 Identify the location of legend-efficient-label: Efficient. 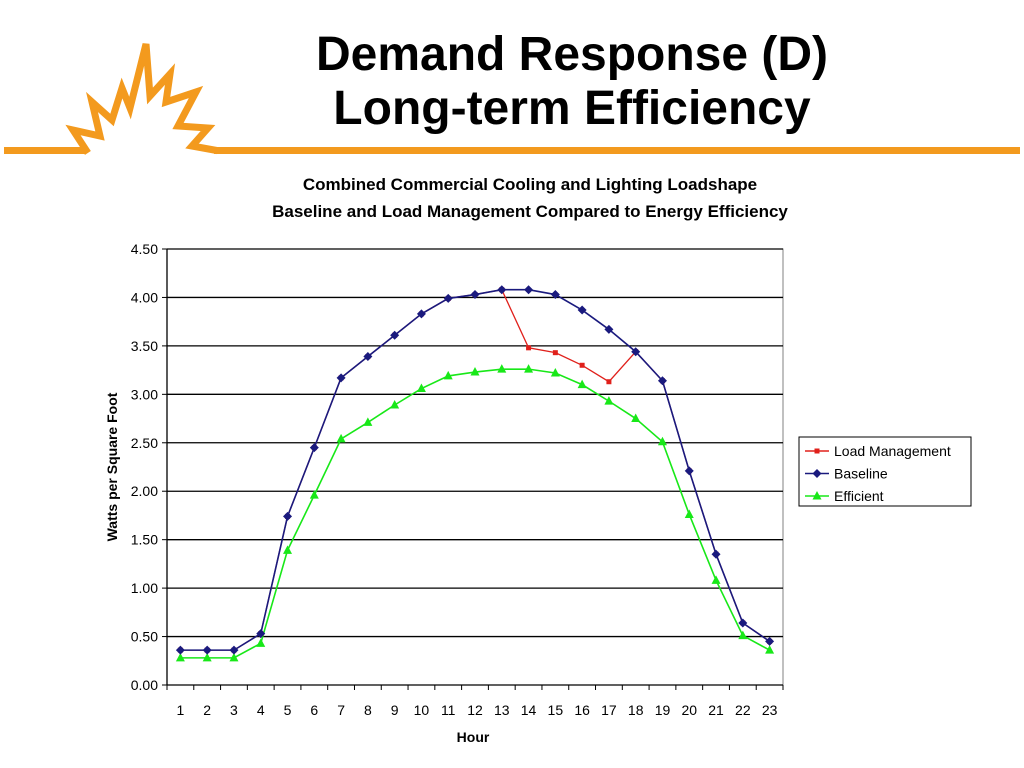
(859, 496).